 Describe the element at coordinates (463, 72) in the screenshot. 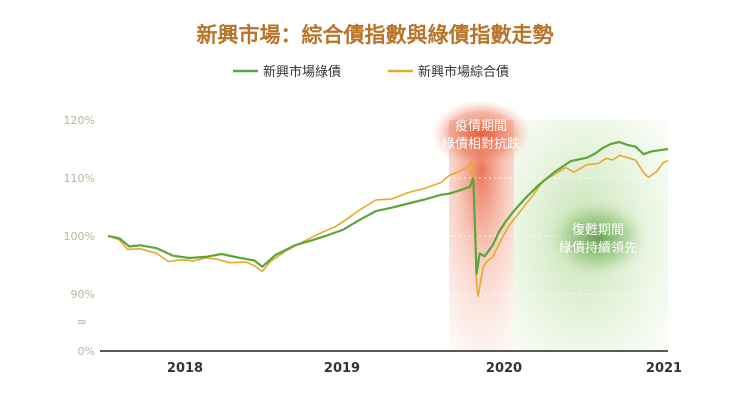

I see `legend-label-orange: 新興市場綜合債` at that location.